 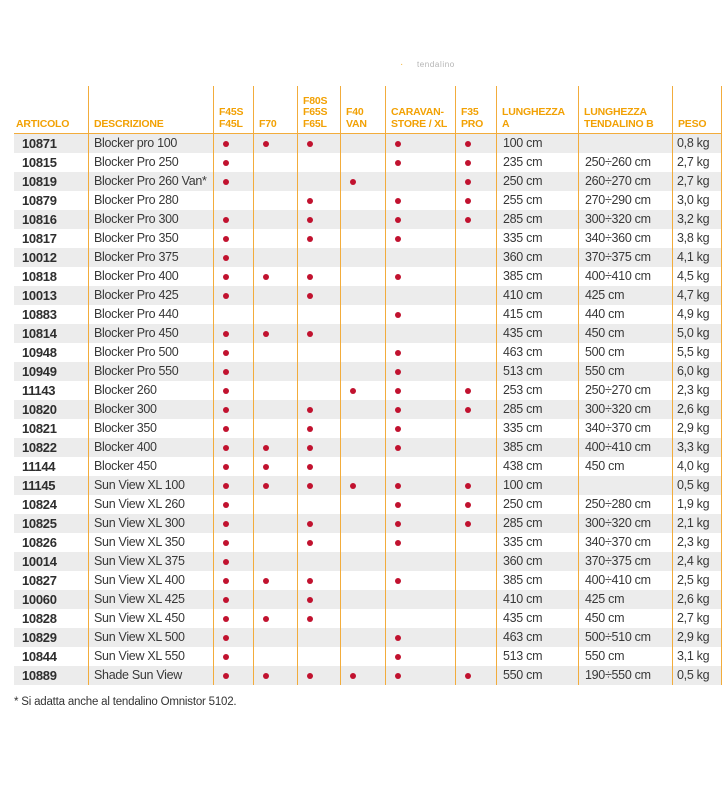 I want to click on peso-cell: 0,5 kg, so click(x=697, y=675).